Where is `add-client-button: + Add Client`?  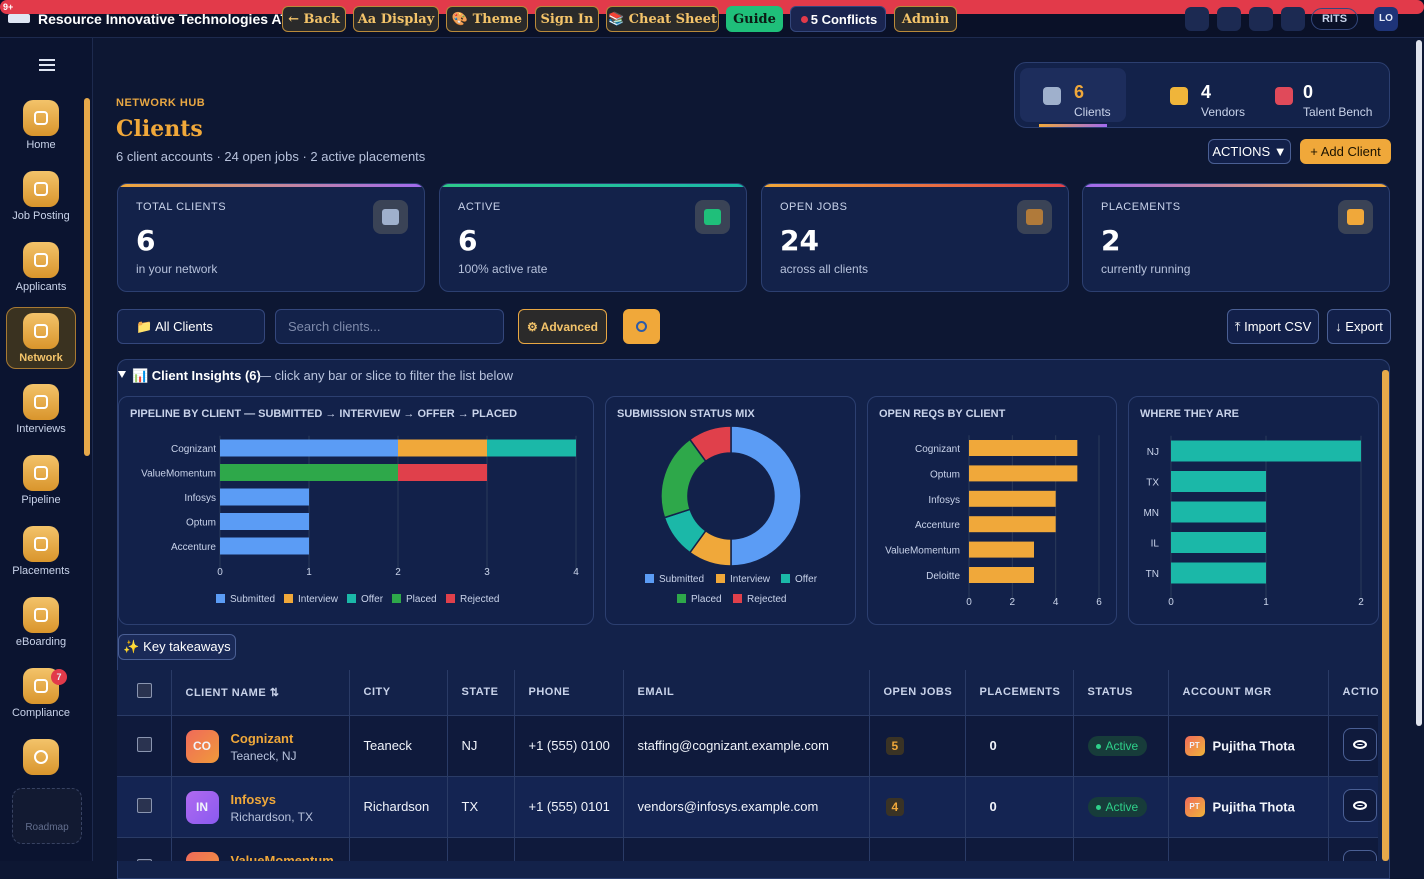 add-client-button: + Add Client is located at coordinates (1345, 151).